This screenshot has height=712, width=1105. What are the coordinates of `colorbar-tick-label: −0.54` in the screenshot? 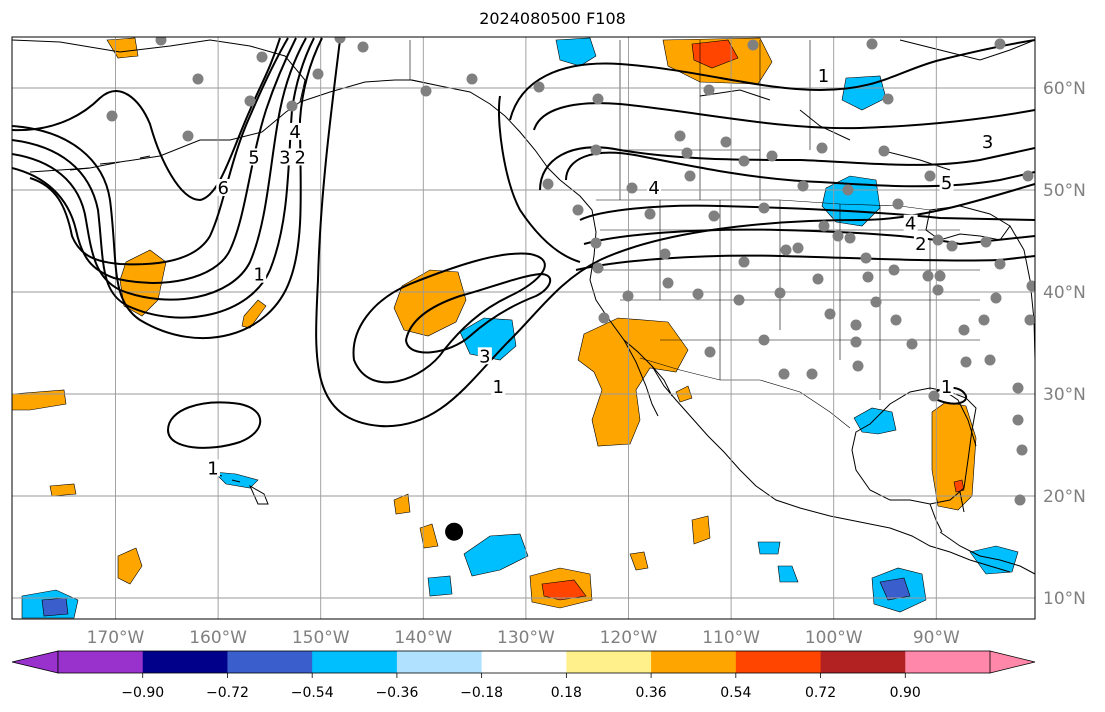 It's located at (312, 693).